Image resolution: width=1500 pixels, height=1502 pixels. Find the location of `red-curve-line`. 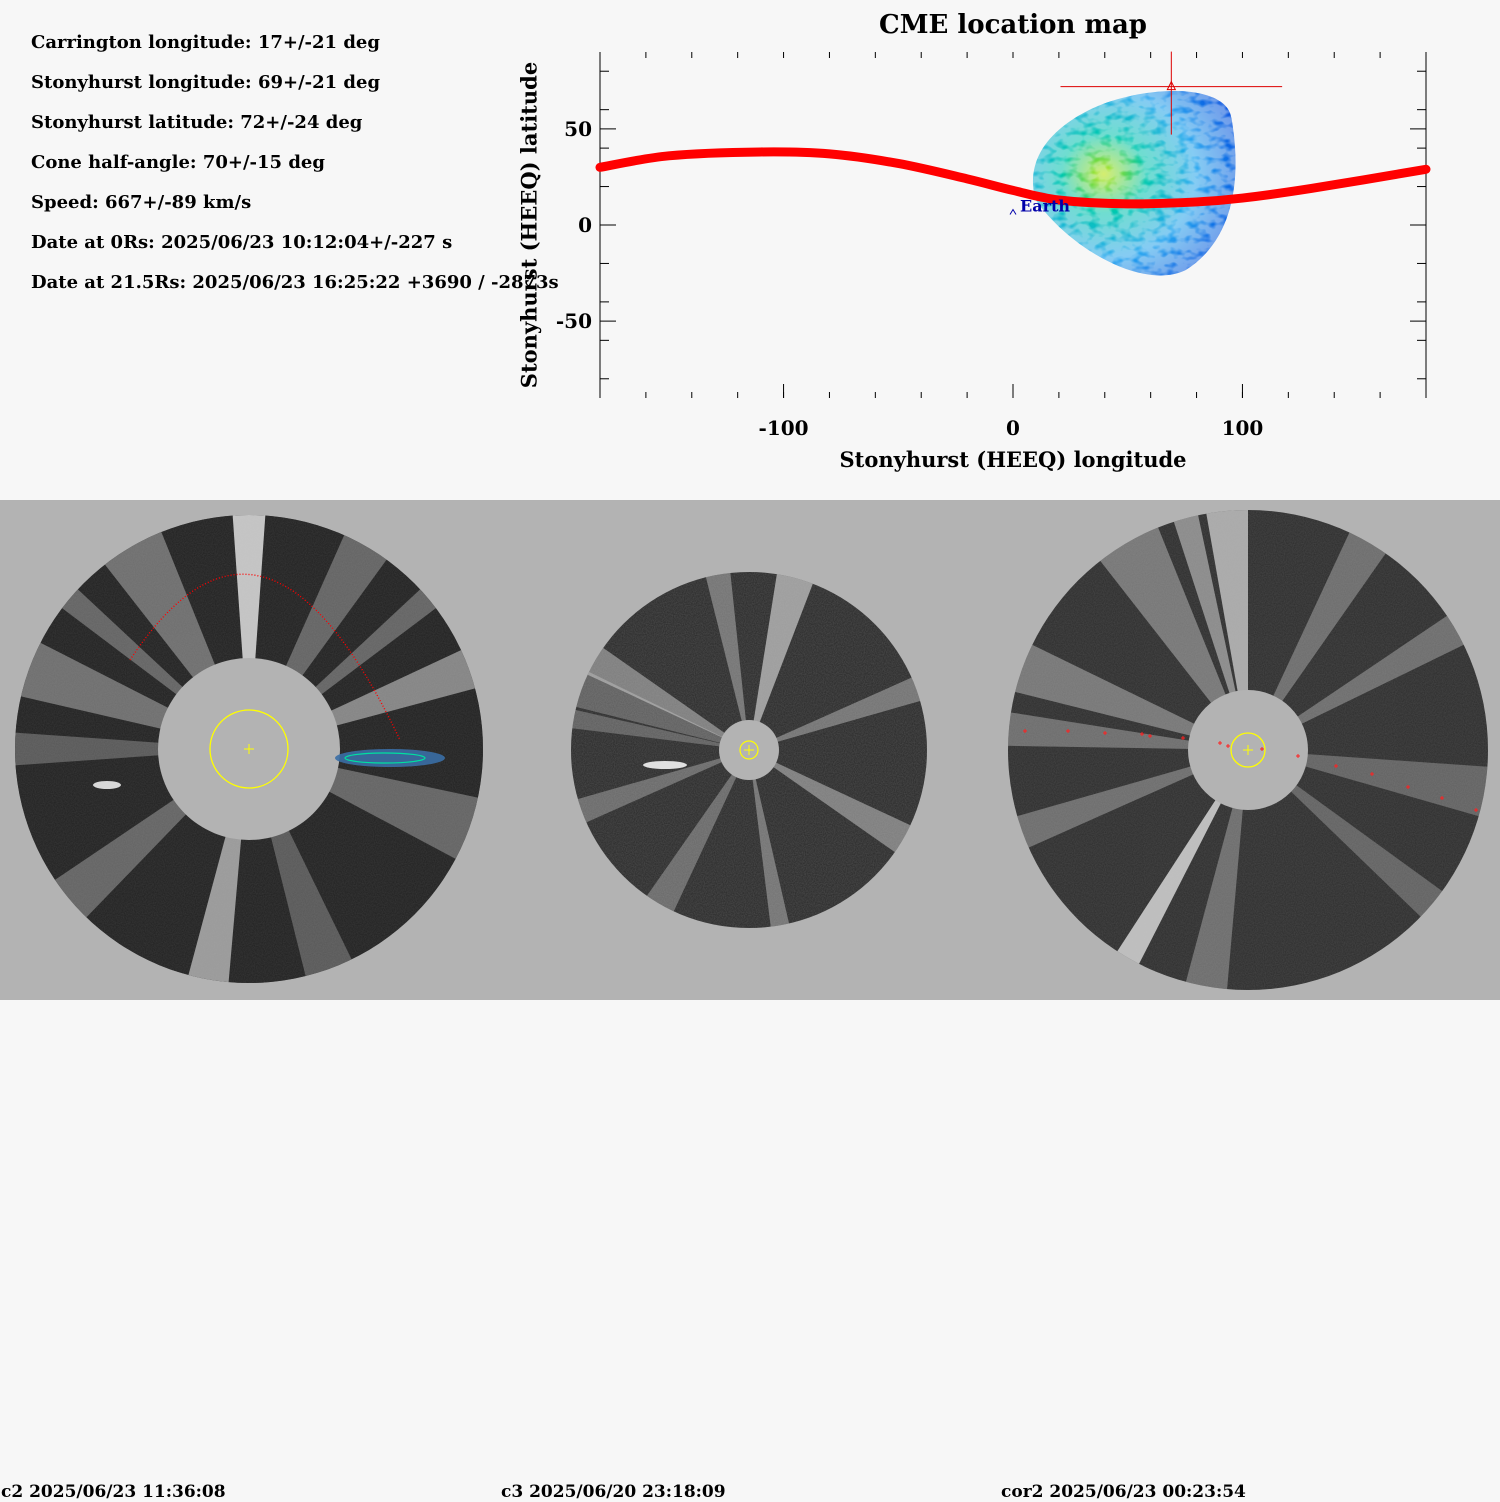

red-curve-line is located at coordinates (1013, 178).